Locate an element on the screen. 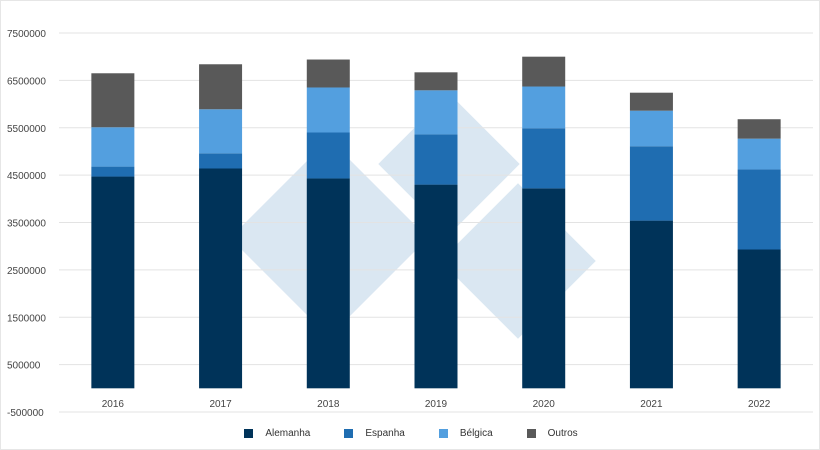  legend-item: Alemanha is located at coordinates (277, 433).